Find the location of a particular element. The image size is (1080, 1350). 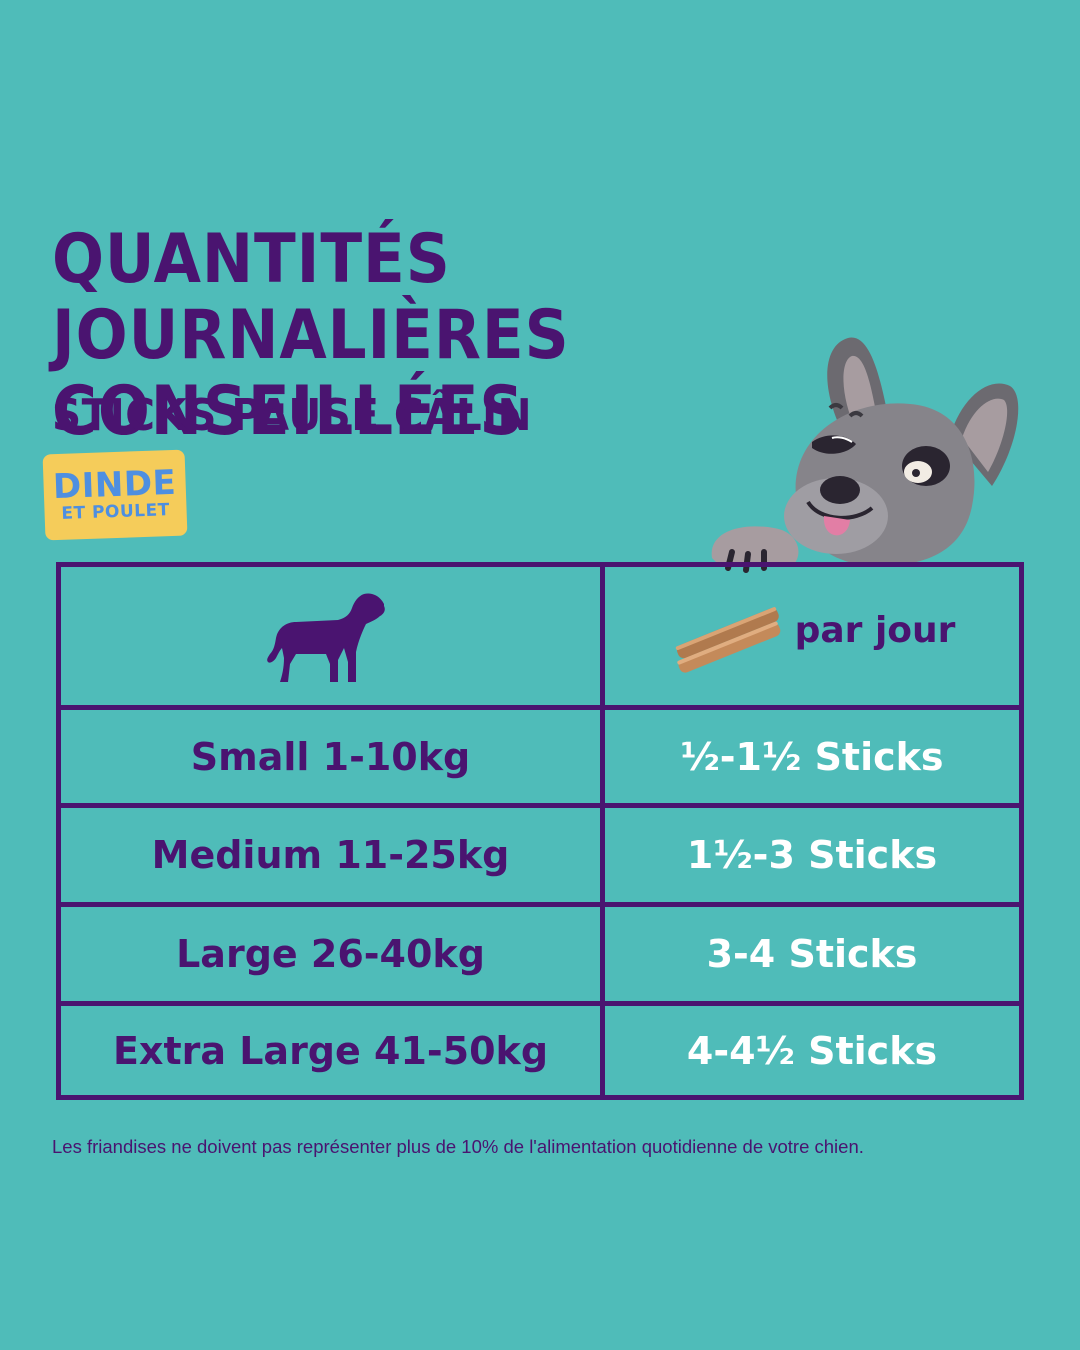

quantity-label: 3-4 Sticks is located at coordinates (812, 954).